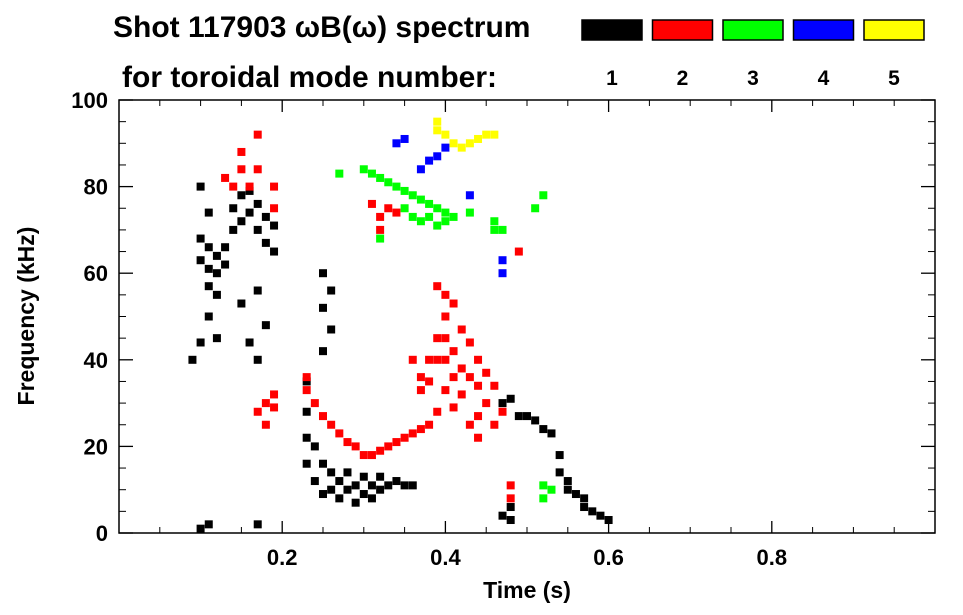  What do you see at coordinates (753, 78) in the screenshot?
I see `legend-label-mode-3: 3` at bounding box center [753, 78].